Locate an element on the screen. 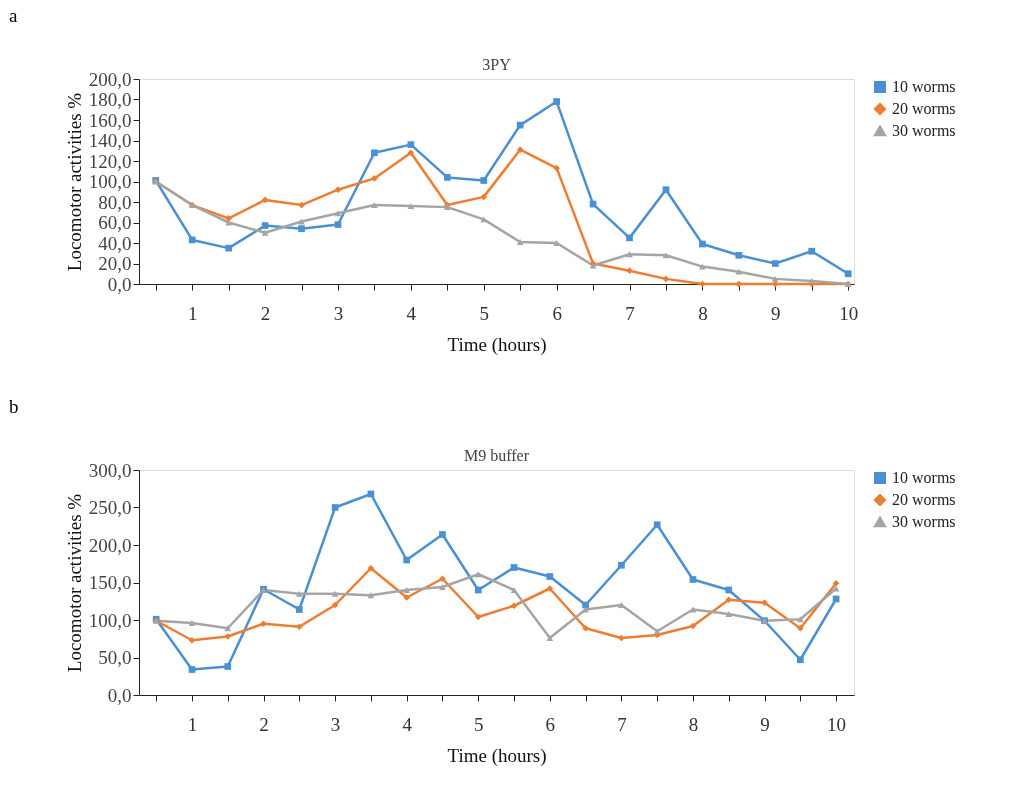 The width and height of the screenshot is (1035, 810). y-tick-label: 60,0 is located at coordinates (115, 222).